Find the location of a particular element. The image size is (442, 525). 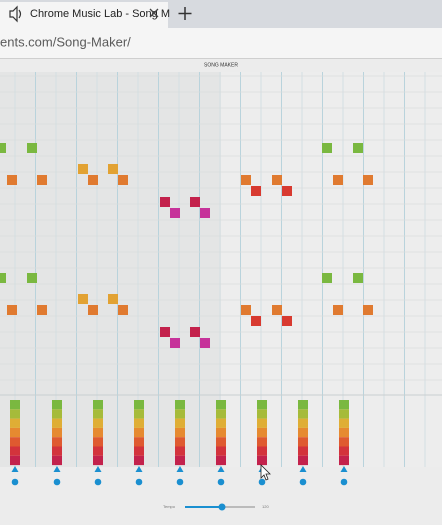

address-bar is located at coordinates (221, 43).